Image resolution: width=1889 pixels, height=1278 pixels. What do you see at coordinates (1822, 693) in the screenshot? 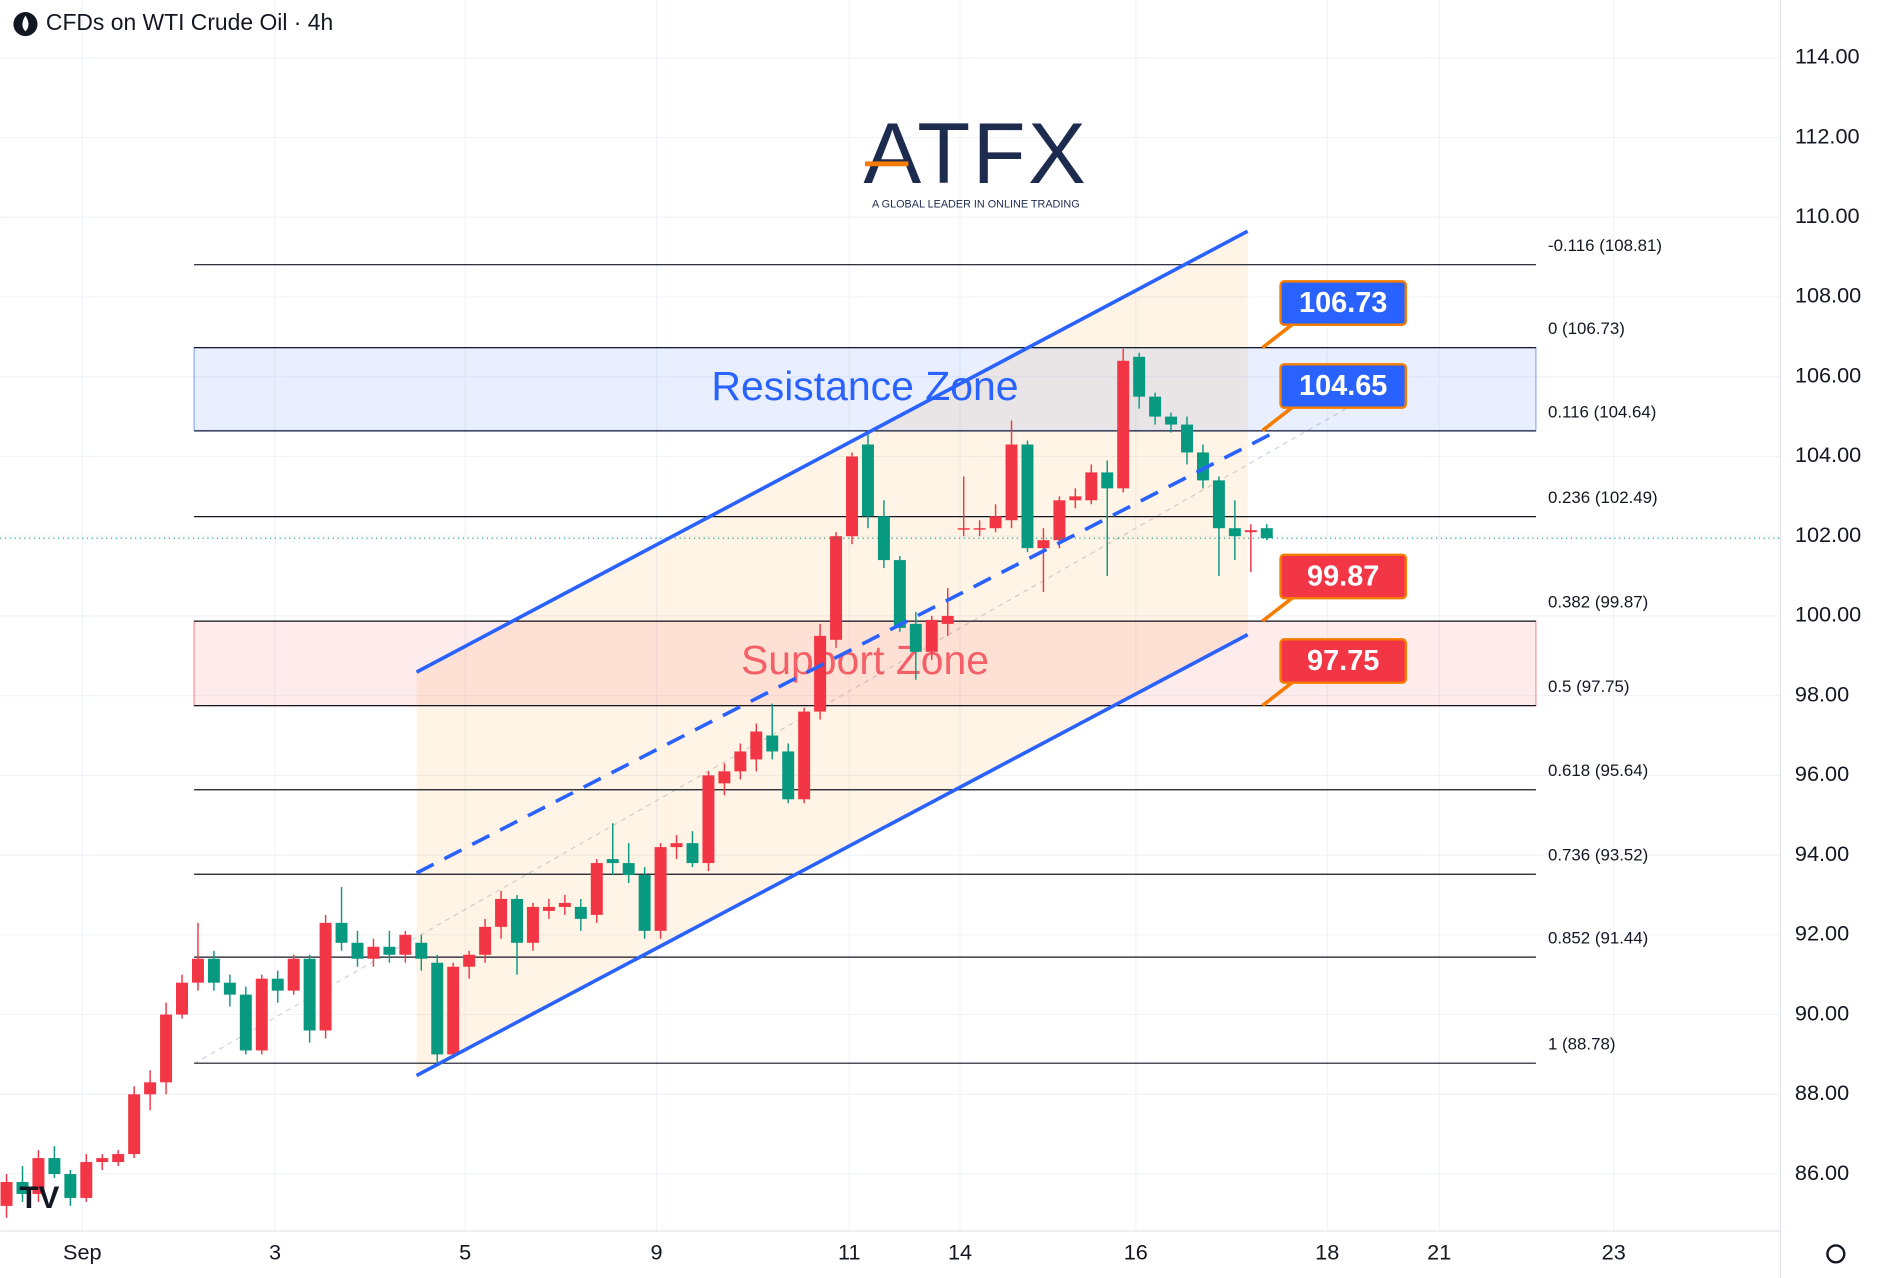
I see `y-tick-label: 98.00` at bounding box center [1822, 693].